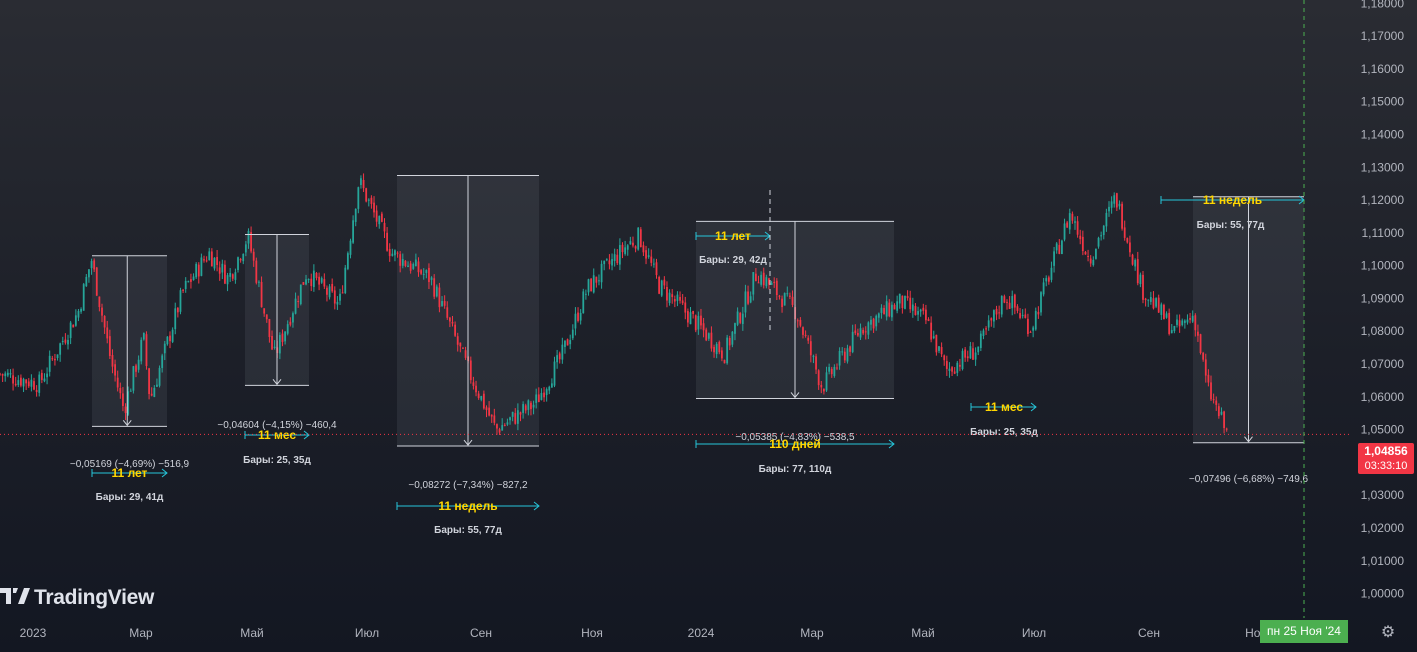  I want to click on x-tick-label: Сен, so click(481, 633).